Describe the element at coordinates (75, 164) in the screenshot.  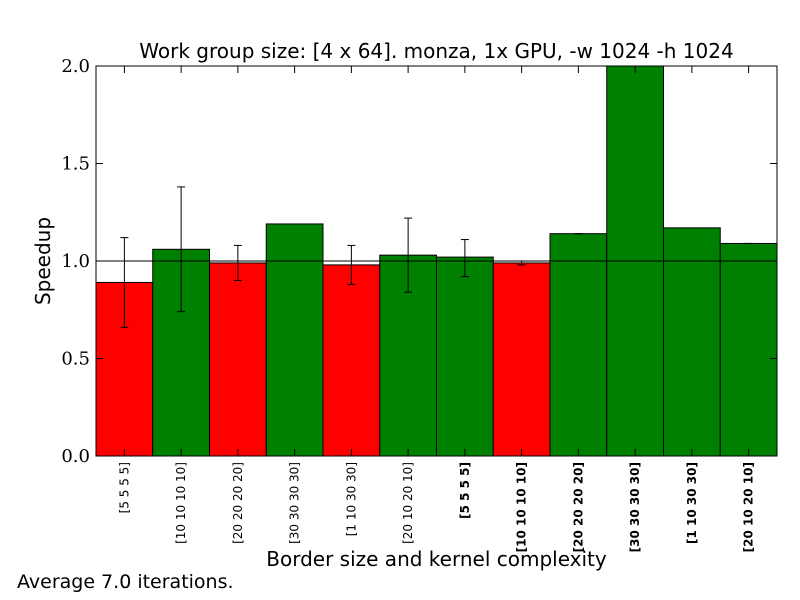
I see `y-tick-label: 1.5` at that location.